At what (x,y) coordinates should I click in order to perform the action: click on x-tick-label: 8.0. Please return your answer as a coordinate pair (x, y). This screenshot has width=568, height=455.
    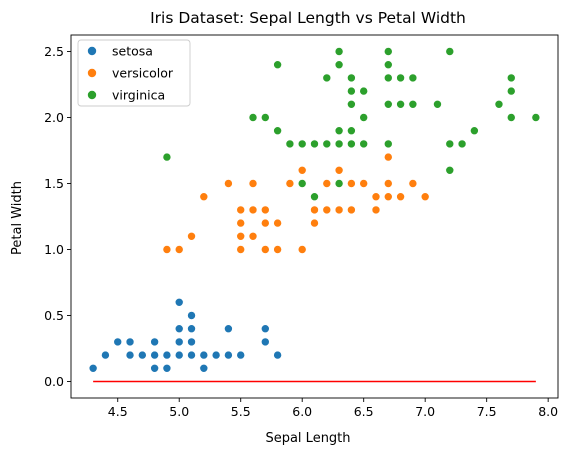
    Looking at the image, I should click on (548, 411).